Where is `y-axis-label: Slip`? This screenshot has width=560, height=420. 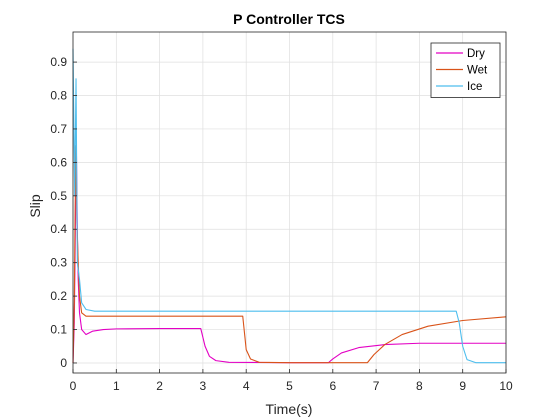 y-axis-label: Slip is located at coordinates (35, 206).